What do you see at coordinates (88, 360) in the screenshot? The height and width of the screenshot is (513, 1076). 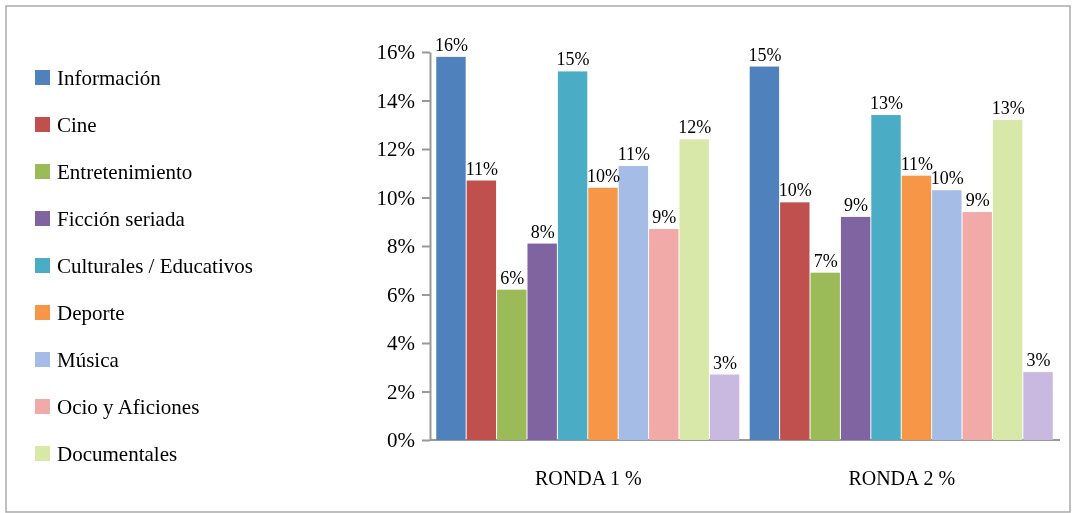 I see `legend-label: Música` at bounding box center [88, 360].